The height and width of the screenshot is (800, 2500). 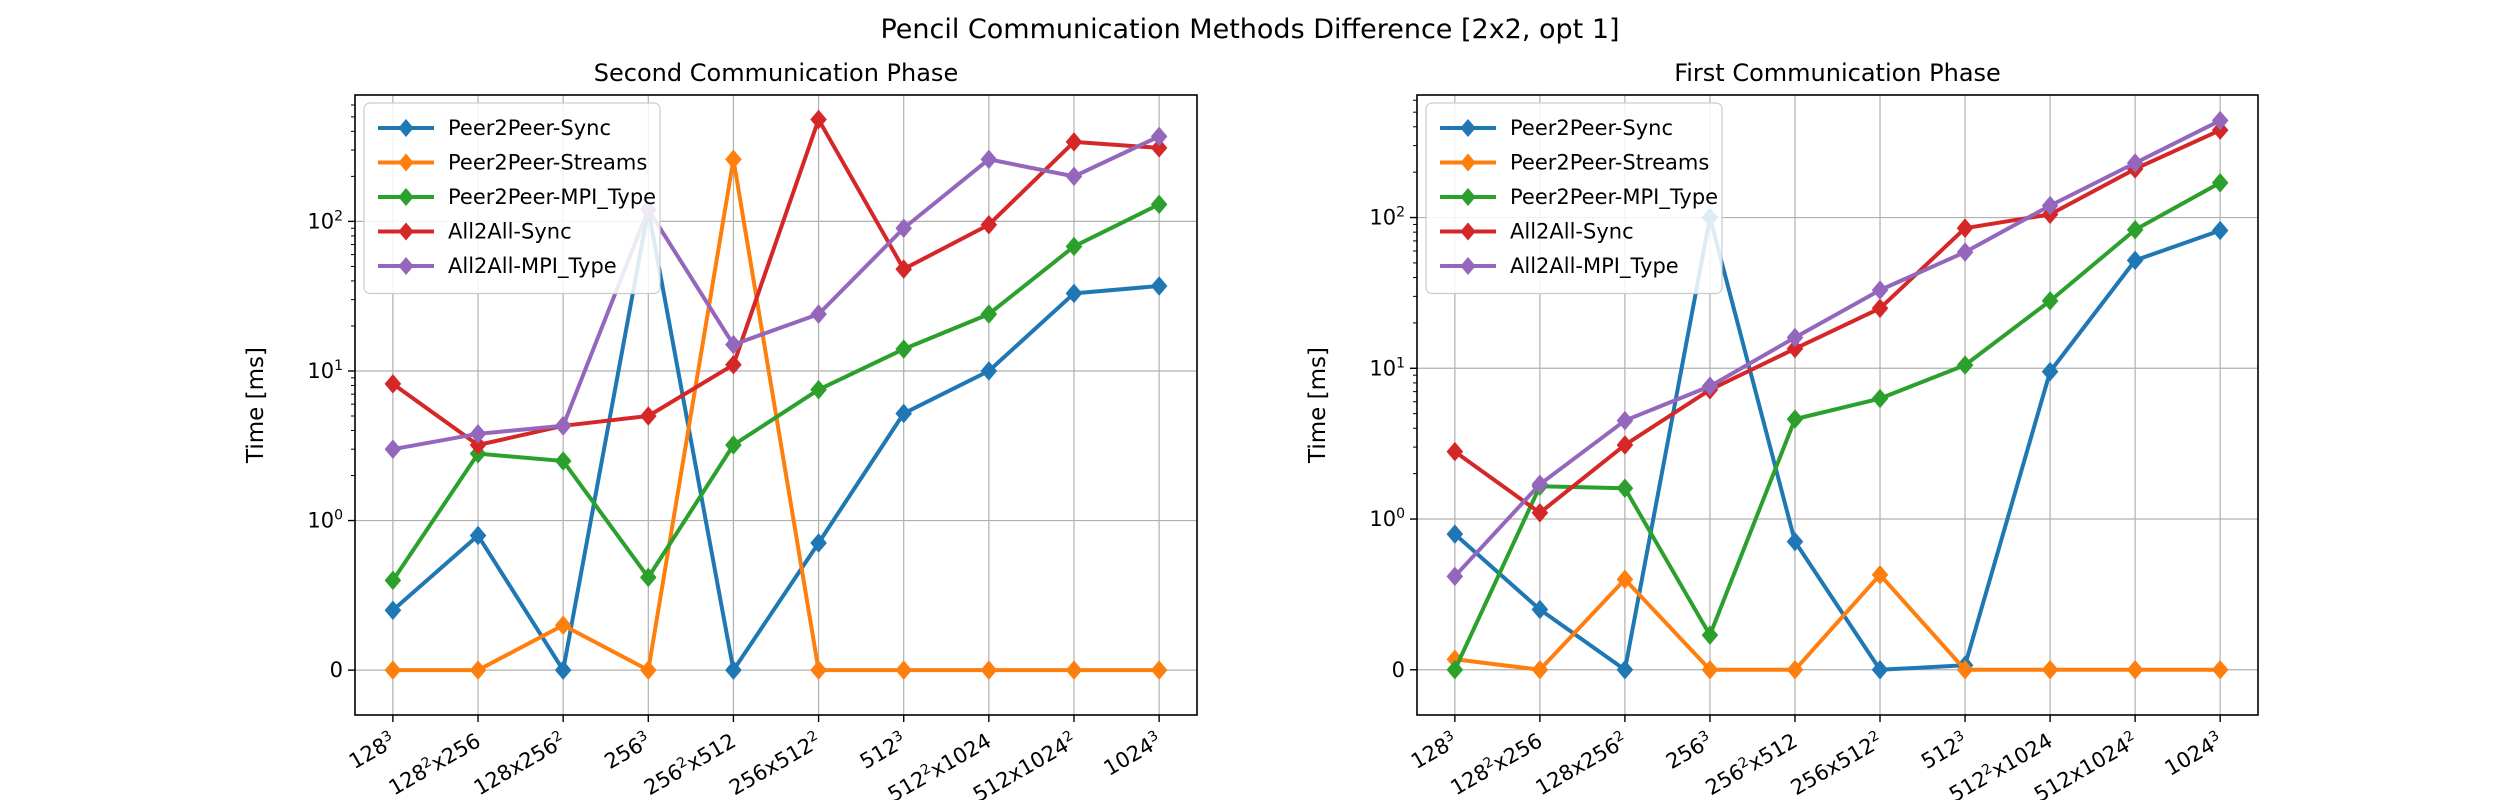 I want to click on series-peer2peer-streams, so click(x=1837, y=622).